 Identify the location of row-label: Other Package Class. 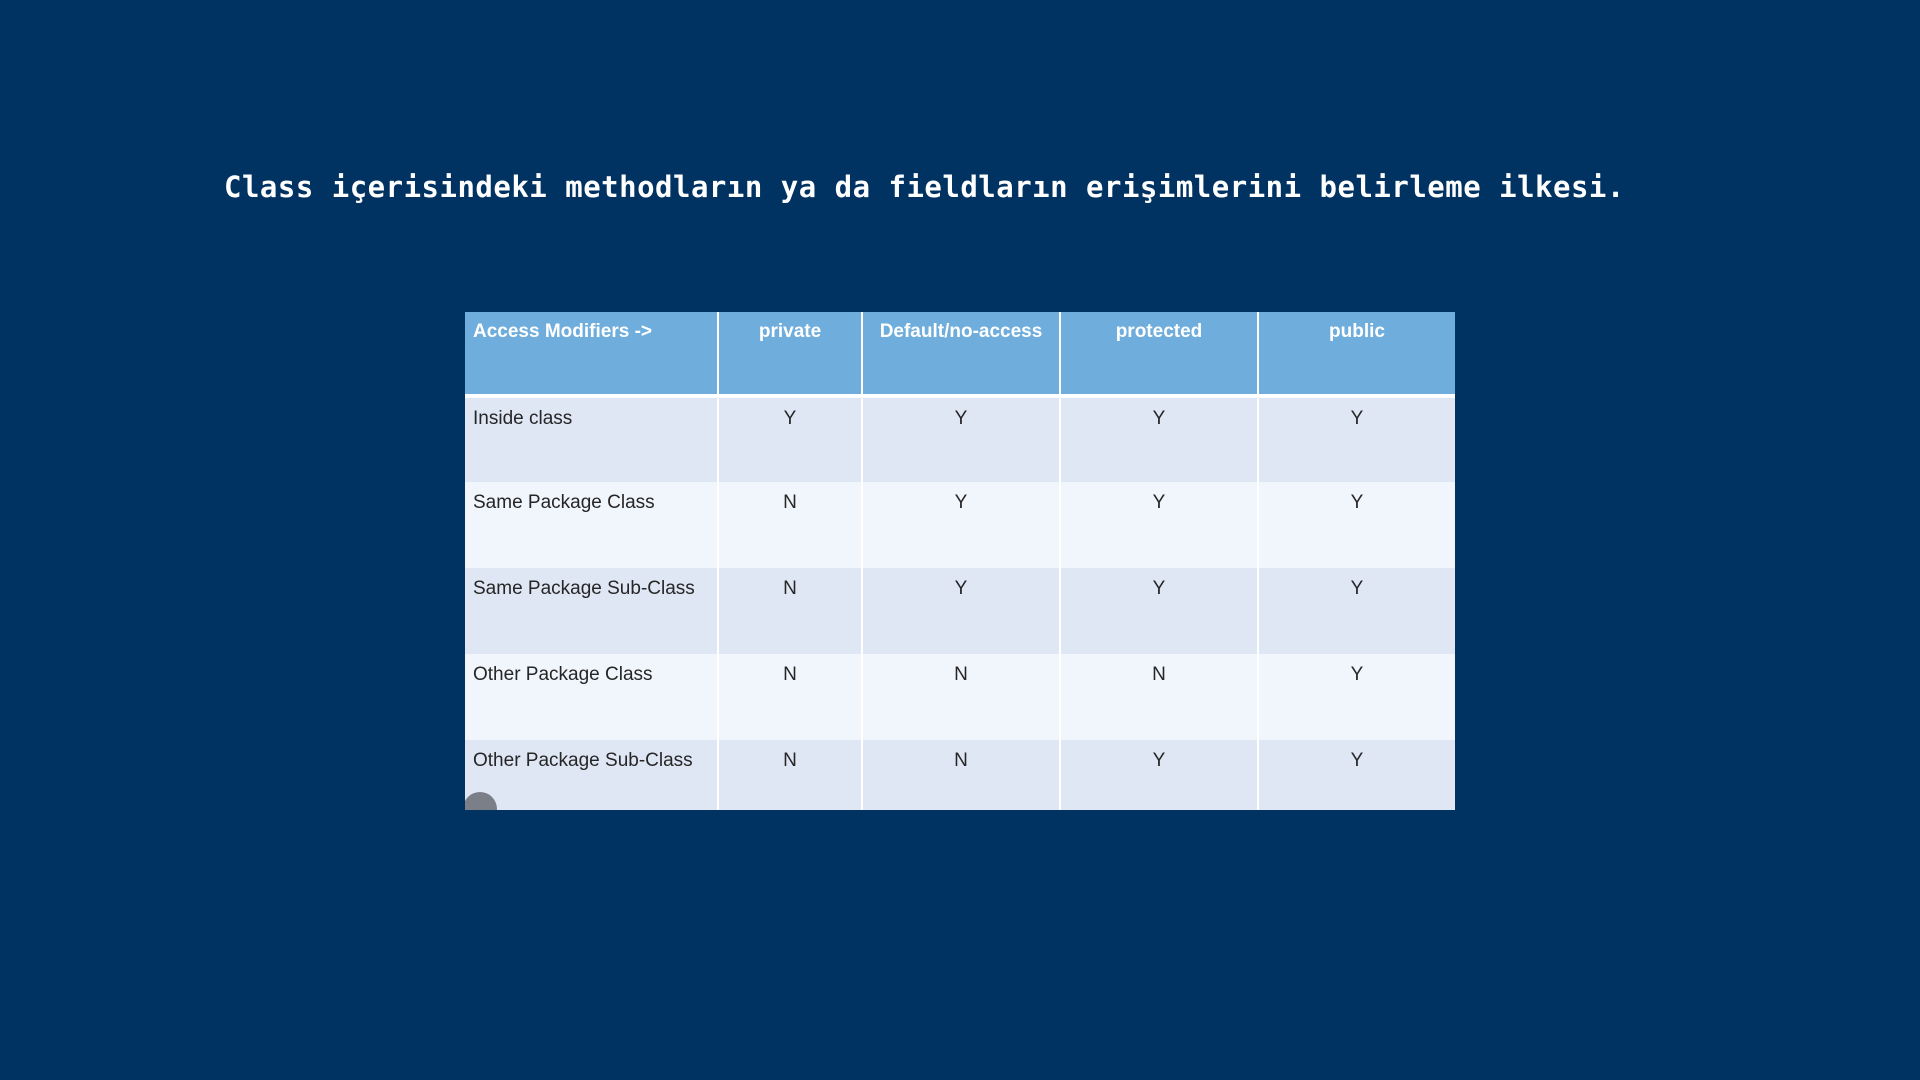
(592, 697).